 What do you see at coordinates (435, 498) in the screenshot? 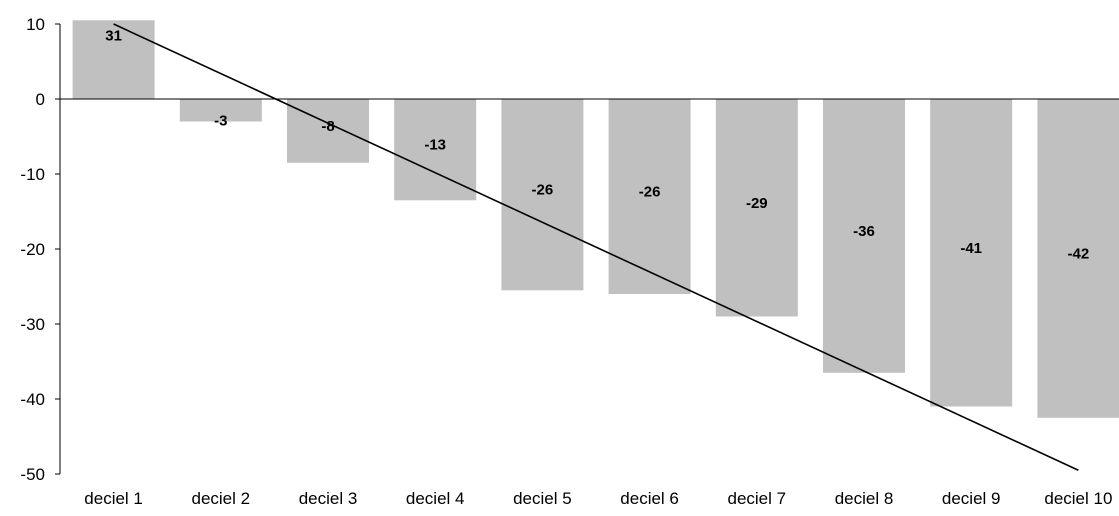
I see `x-tick-label-4: deciel 4` at bounding box center [435, 498].